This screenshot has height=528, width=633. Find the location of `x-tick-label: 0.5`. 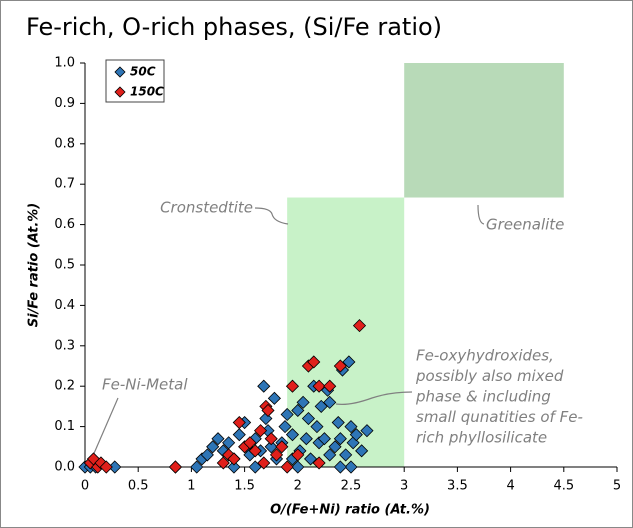

x-tick-label: 0.5 is located at coordinates (138, 486).